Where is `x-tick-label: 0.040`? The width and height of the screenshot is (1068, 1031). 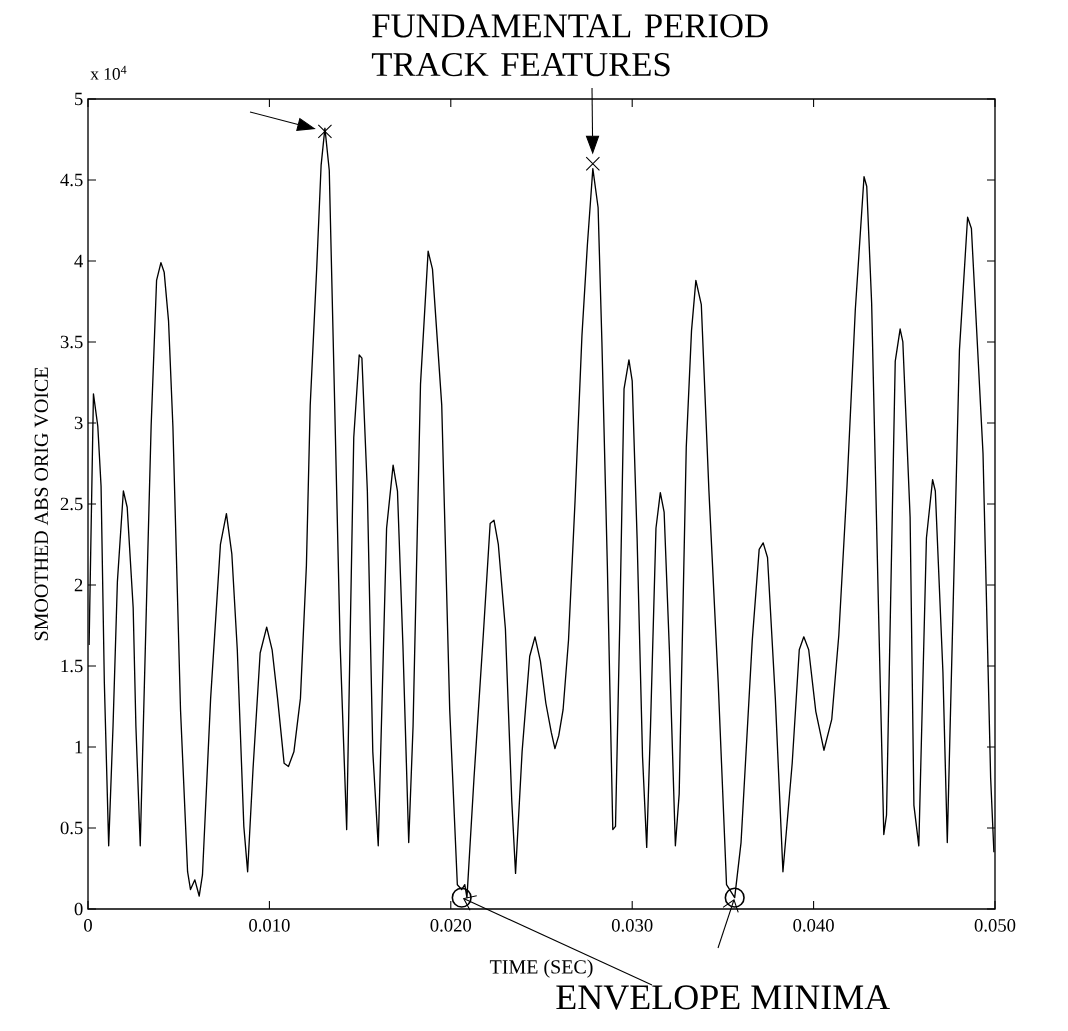 x-tick-label: 0.040 is located at coordinates (813, 925).